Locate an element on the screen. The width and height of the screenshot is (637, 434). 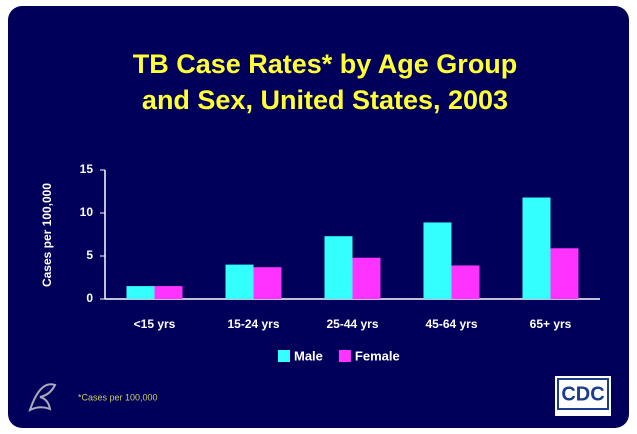
emblem-shape is located at coordinates (42, 397).